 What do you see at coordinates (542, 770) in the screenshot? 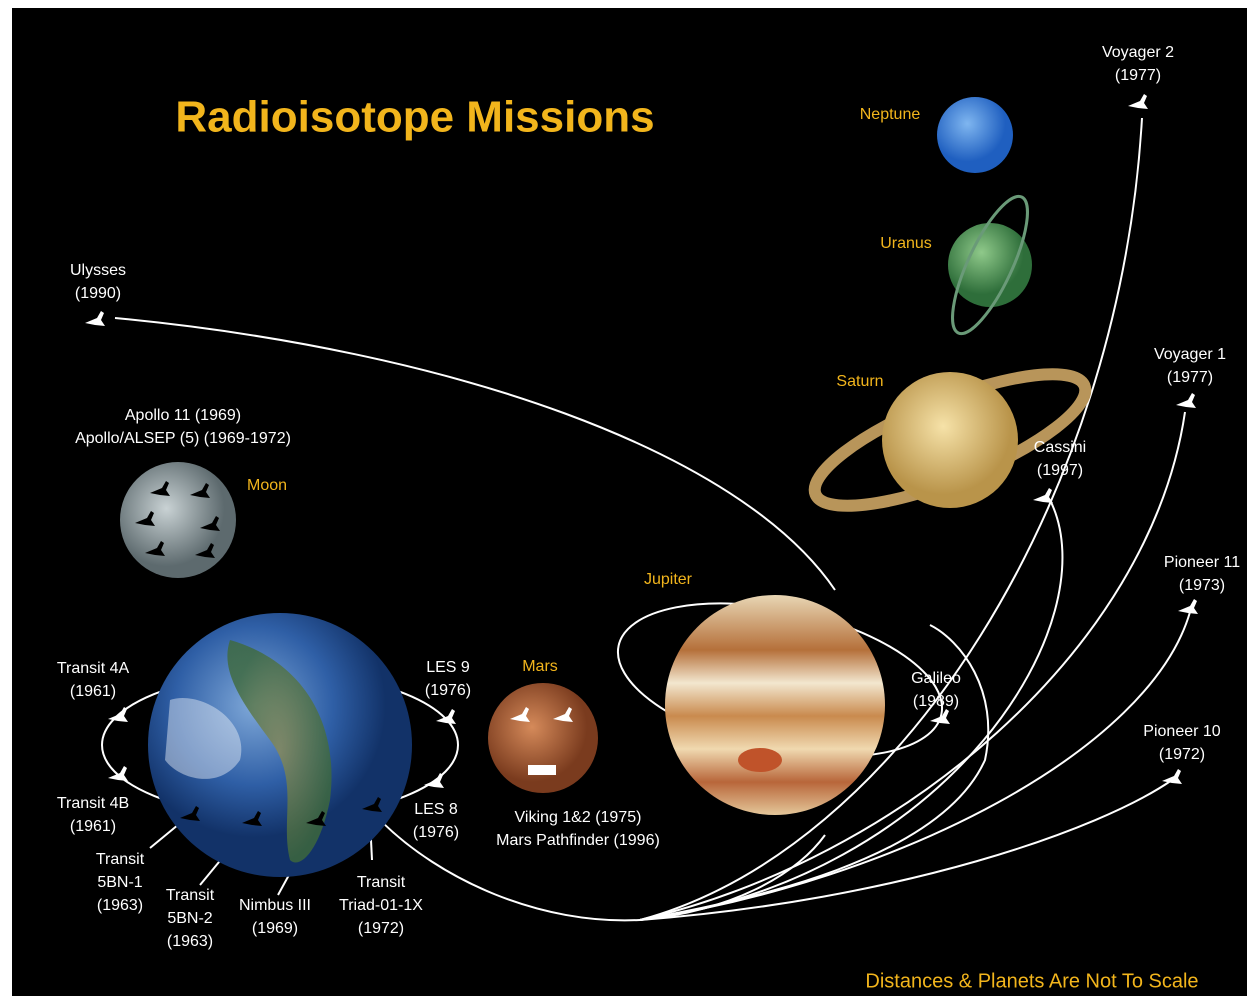
I see `pathfinder-icon` at bounding box center [542, 770].